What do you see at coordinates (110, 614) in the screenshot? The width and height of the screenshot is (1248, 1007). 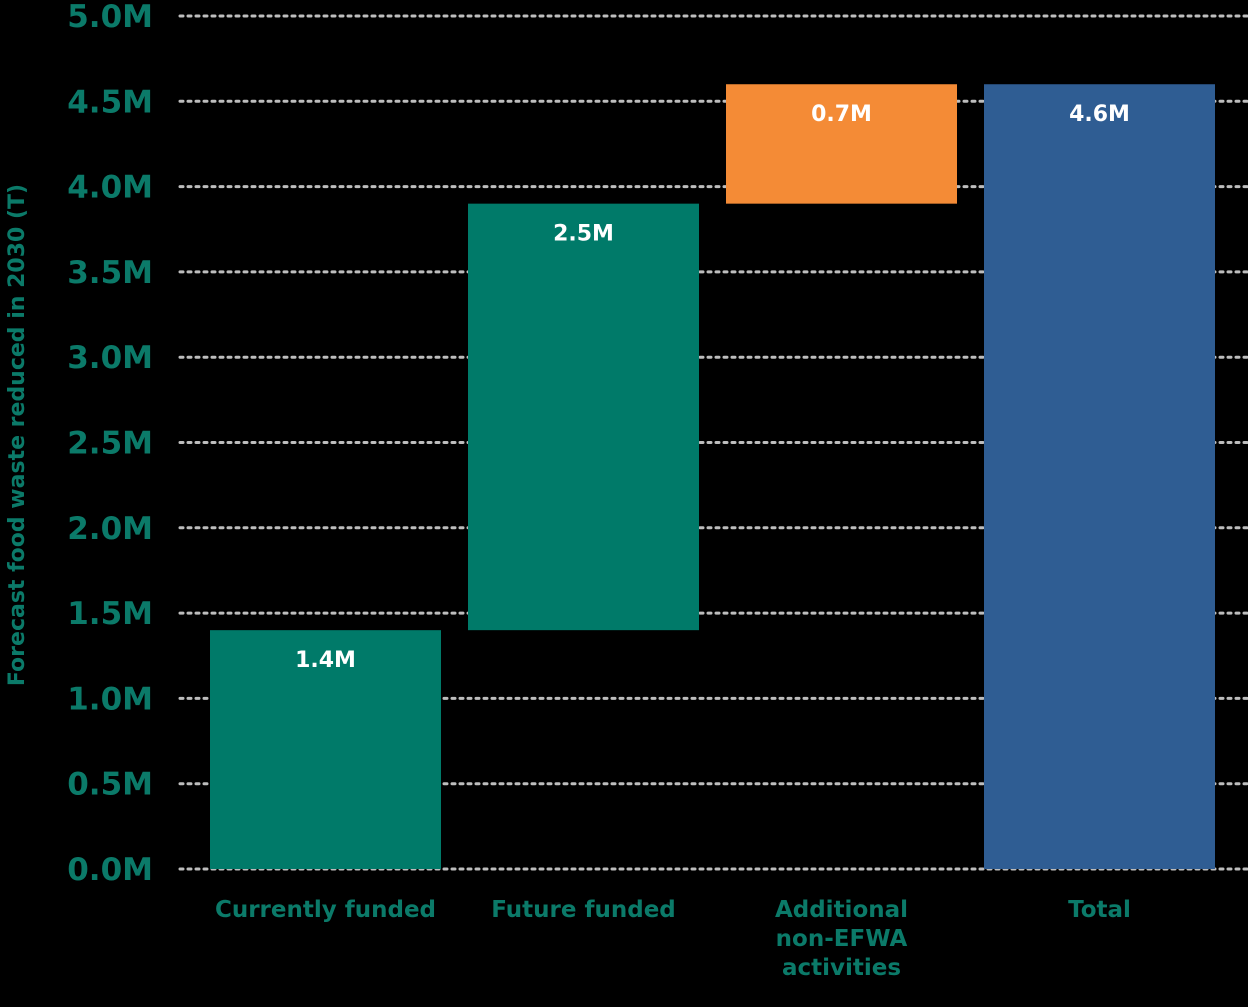 I see `y-tick-label: 1.5M` at bounding box center [110, 614].